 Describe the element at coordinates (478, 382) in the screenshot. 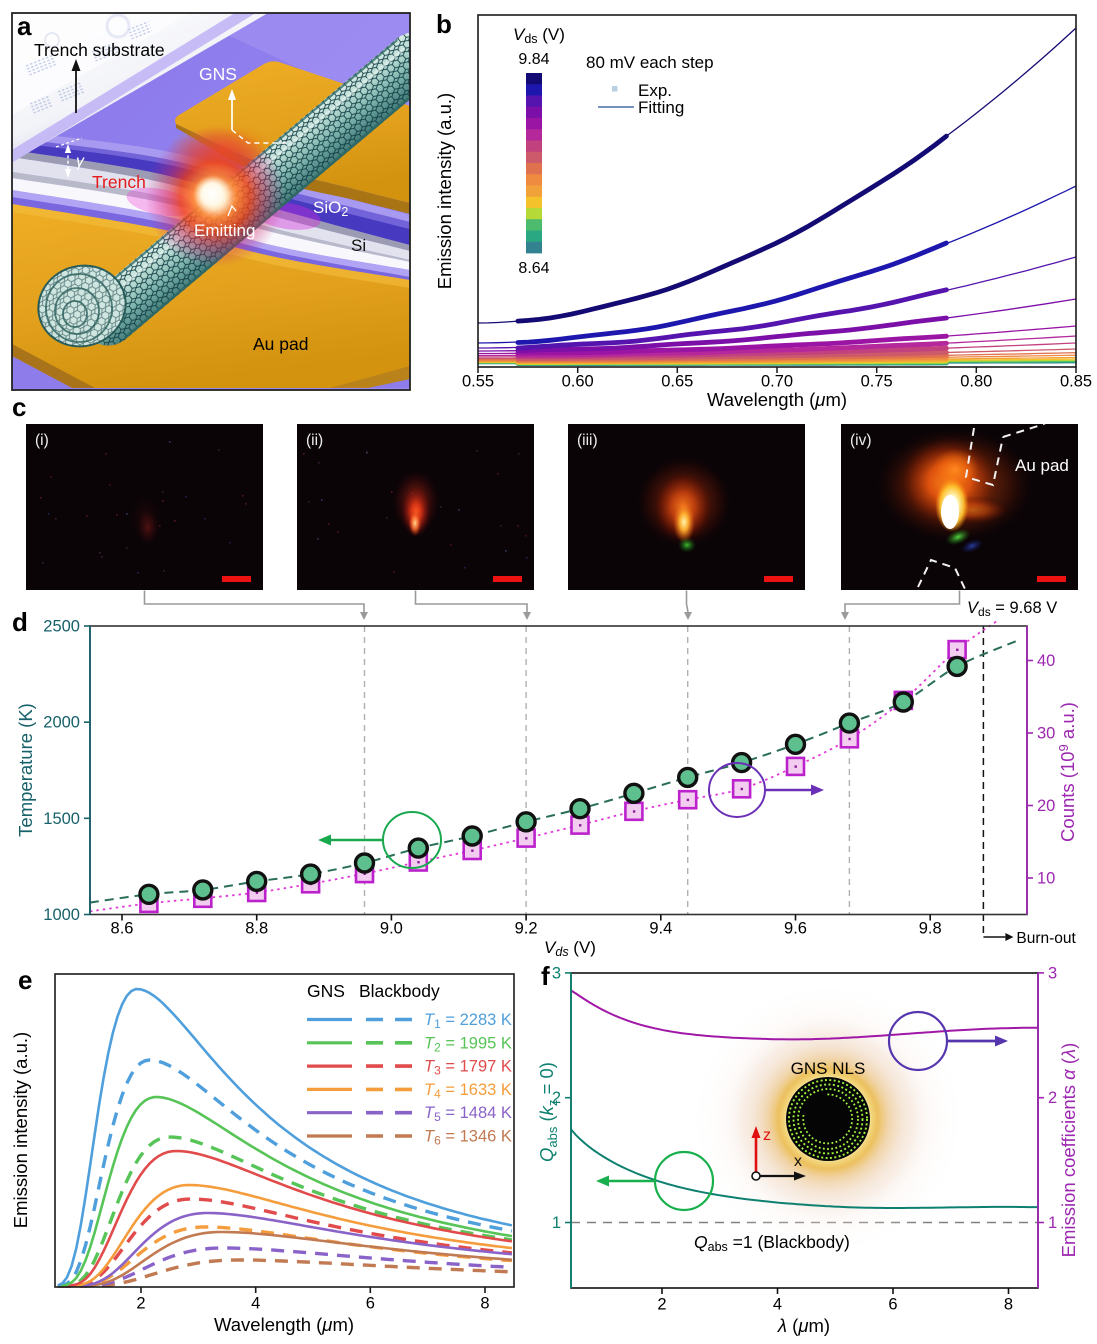

I see `svg-text: 0.55` at that location.